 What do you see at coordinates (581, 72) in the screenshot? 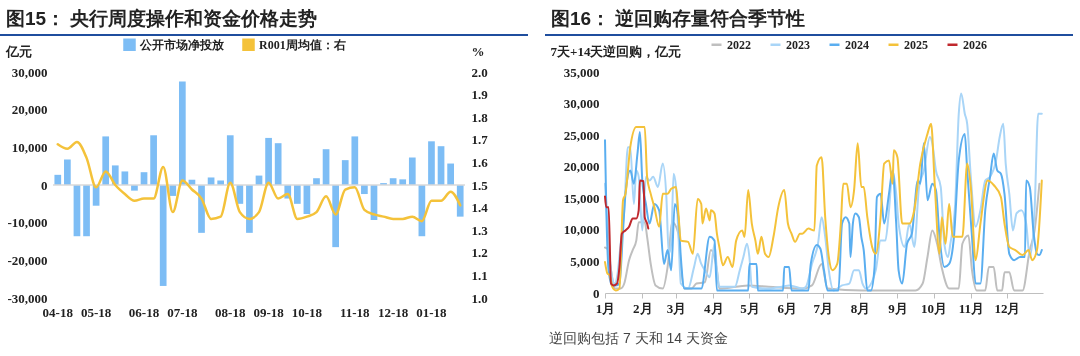
I see `y-tick-label: 35,000` at bounding box center [581, 72].